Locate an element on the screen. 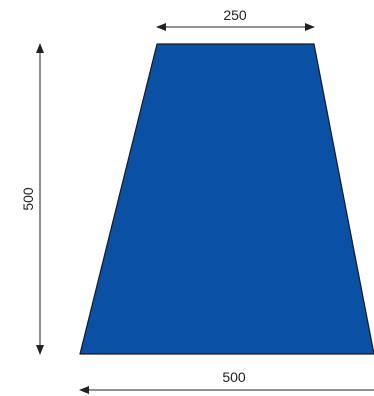 Image resolution: width=374 pixels, height=396 pixels. bottom-dimension-label: 500 is located at coordinates (234, 377).